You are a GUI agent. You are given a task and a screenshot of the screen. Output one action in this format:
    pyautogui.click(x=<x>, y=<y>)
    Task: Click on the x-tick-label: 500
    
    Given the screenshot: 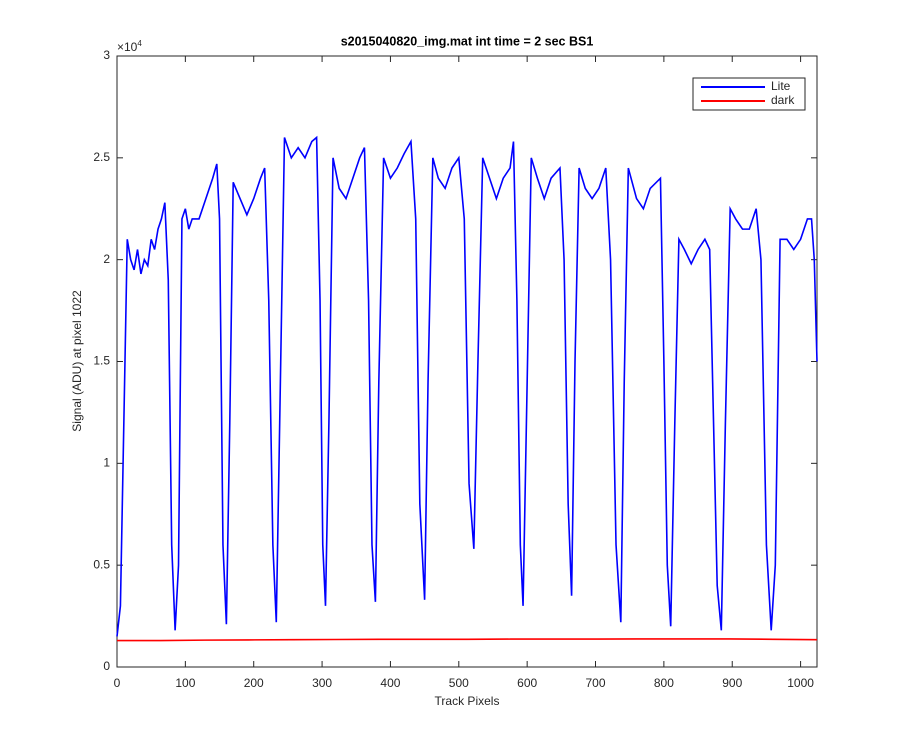 What is the action you would take?
    pyautogui.click(x=459, y=683)
    